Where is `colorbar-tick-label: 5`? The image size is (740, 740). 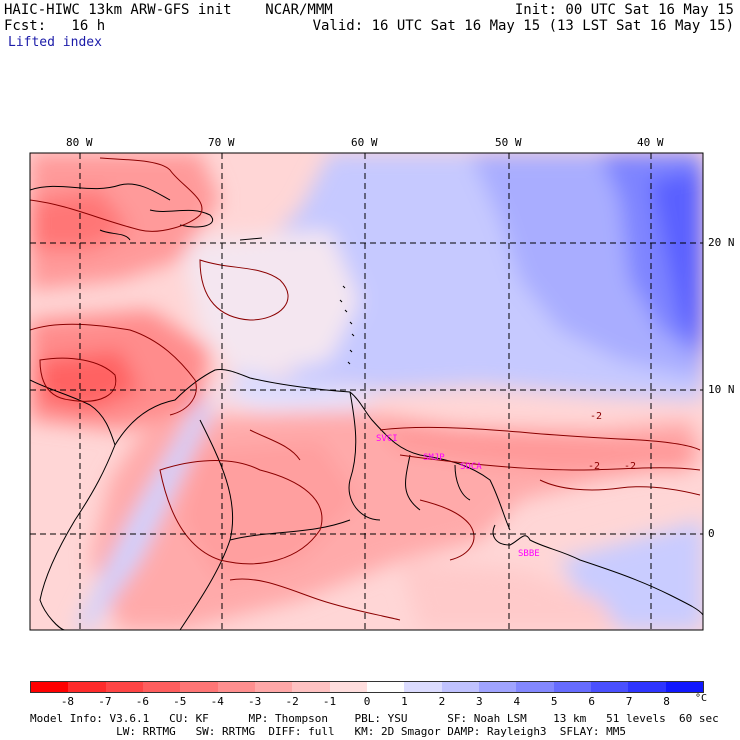 colorbar-tick-label: 5 is located at coordinates (554, 701).